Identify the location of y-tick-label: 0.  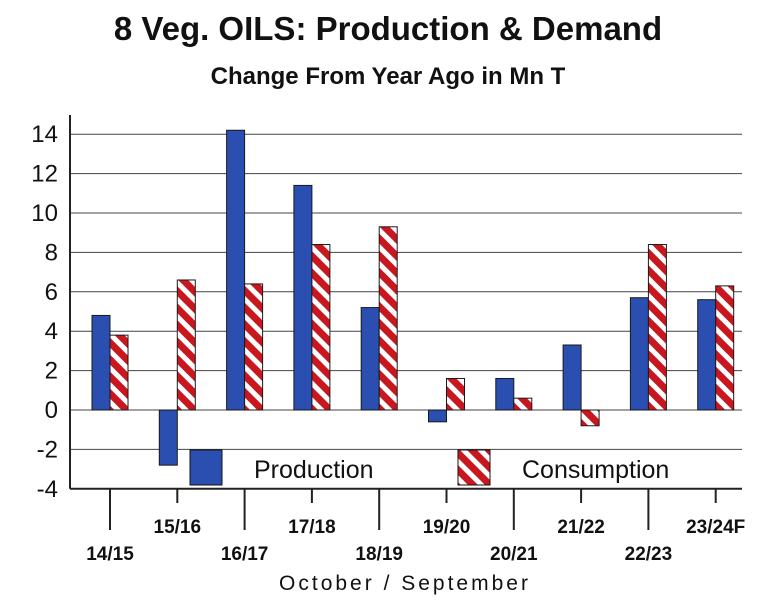
(51, 410).